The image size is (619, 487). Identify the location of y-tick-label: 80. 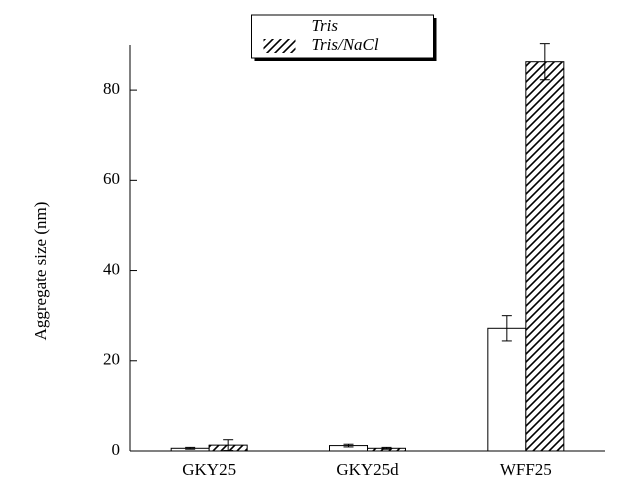
(111, 88).